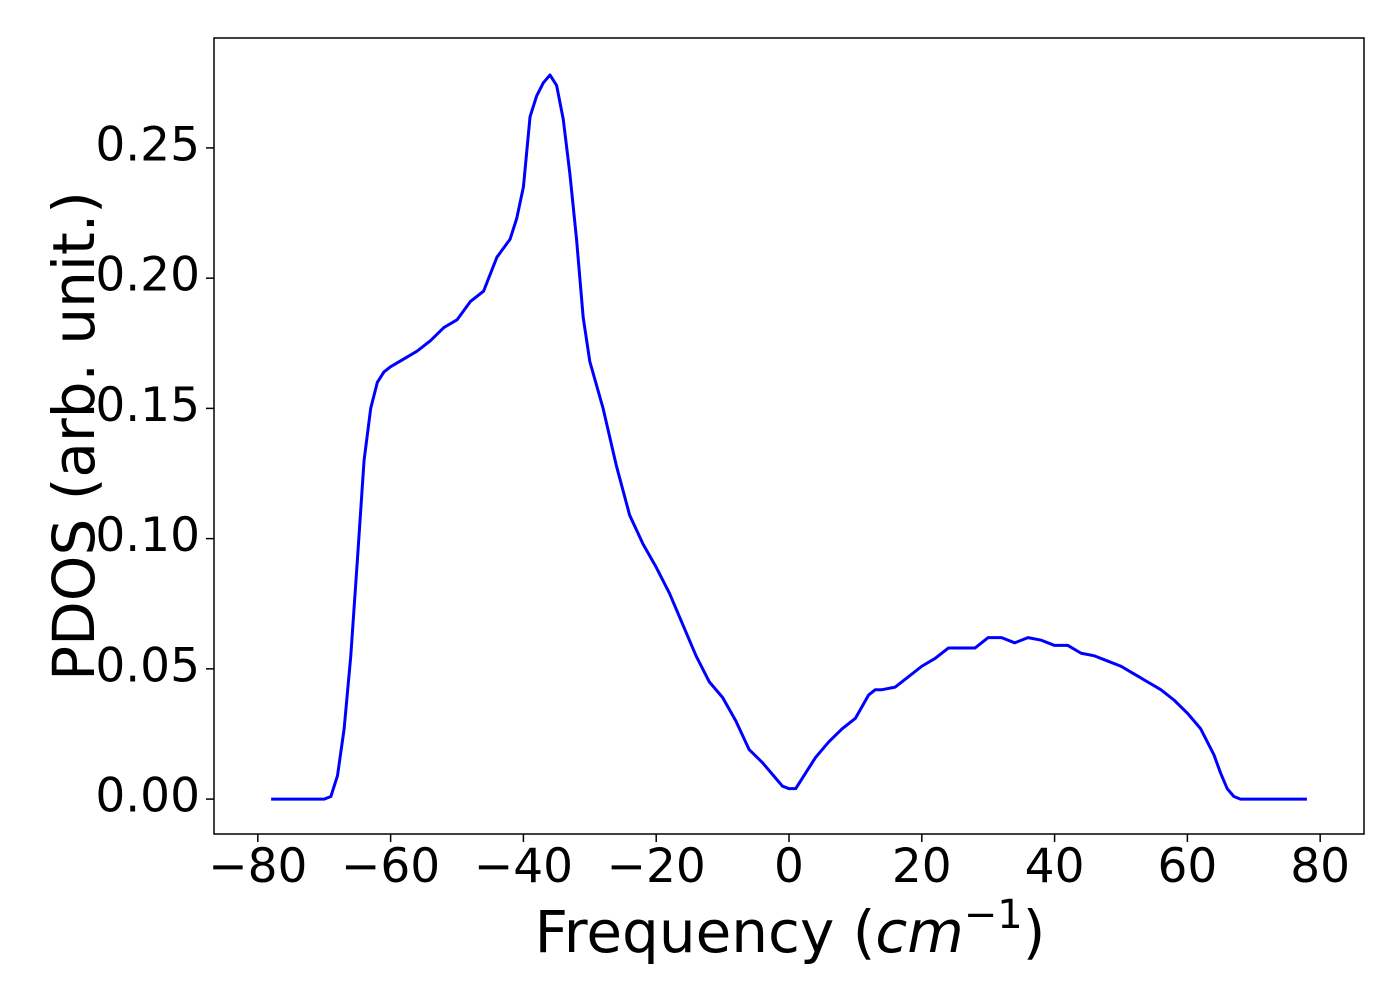  I want to click on x-tick-label: −20, so click(656, 866).